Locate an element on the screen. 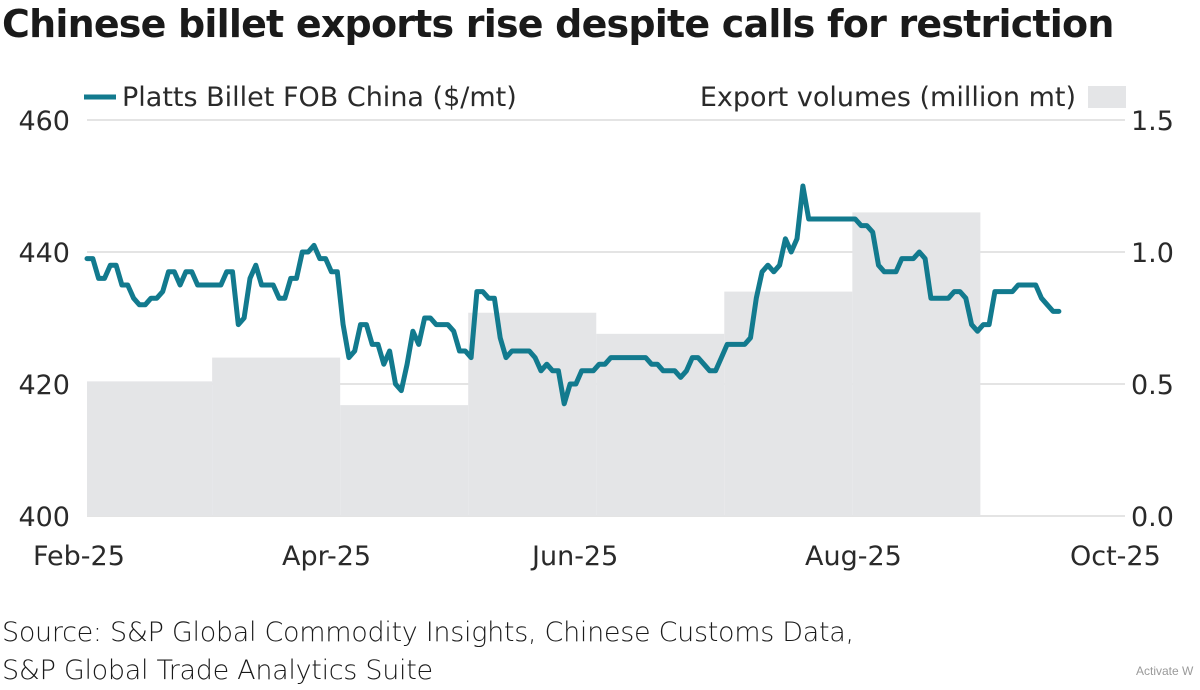 The width and height of the screenshot is (1200, 690). left-axis-tick-label: 400 is located at coordinates (44, 517).